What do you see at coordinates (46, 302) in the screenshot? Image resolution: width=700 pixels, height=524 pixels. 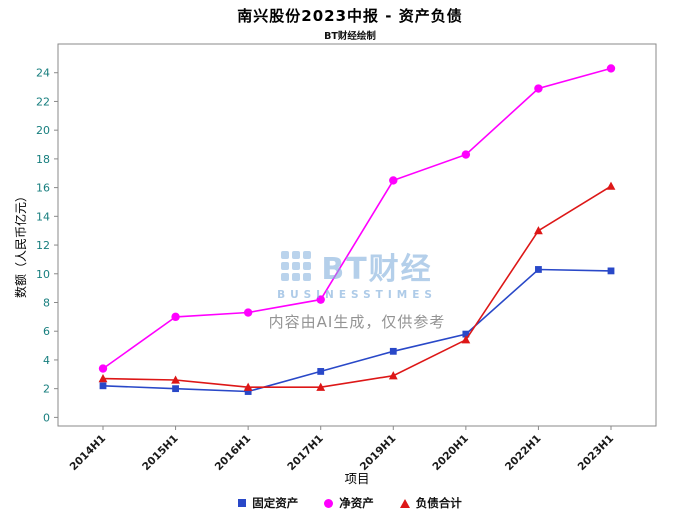 I see `y-tick-label: 8` at bounding box center [46, 302].